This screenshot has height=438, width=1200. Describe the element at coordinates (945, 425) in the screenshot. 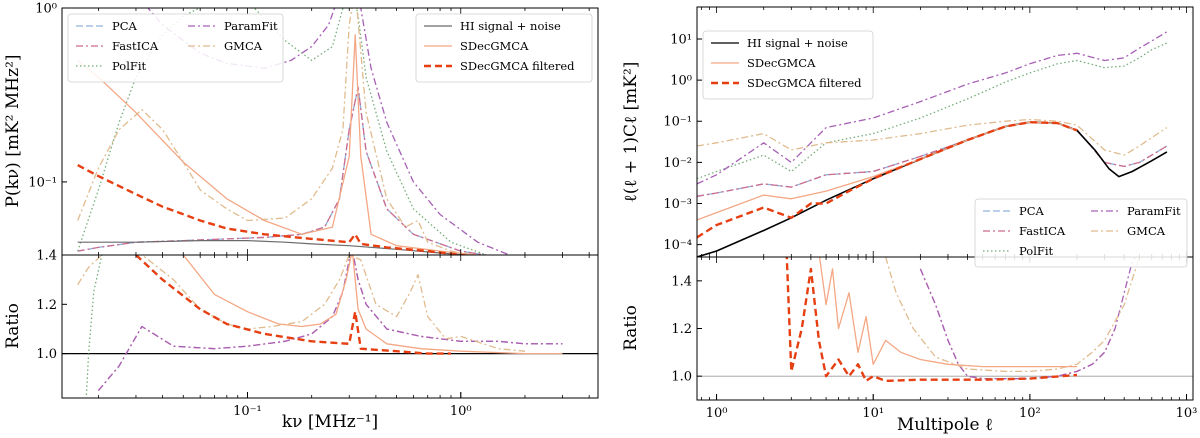

I see `right-x-axis-label: Multipole ℓ` at that location.